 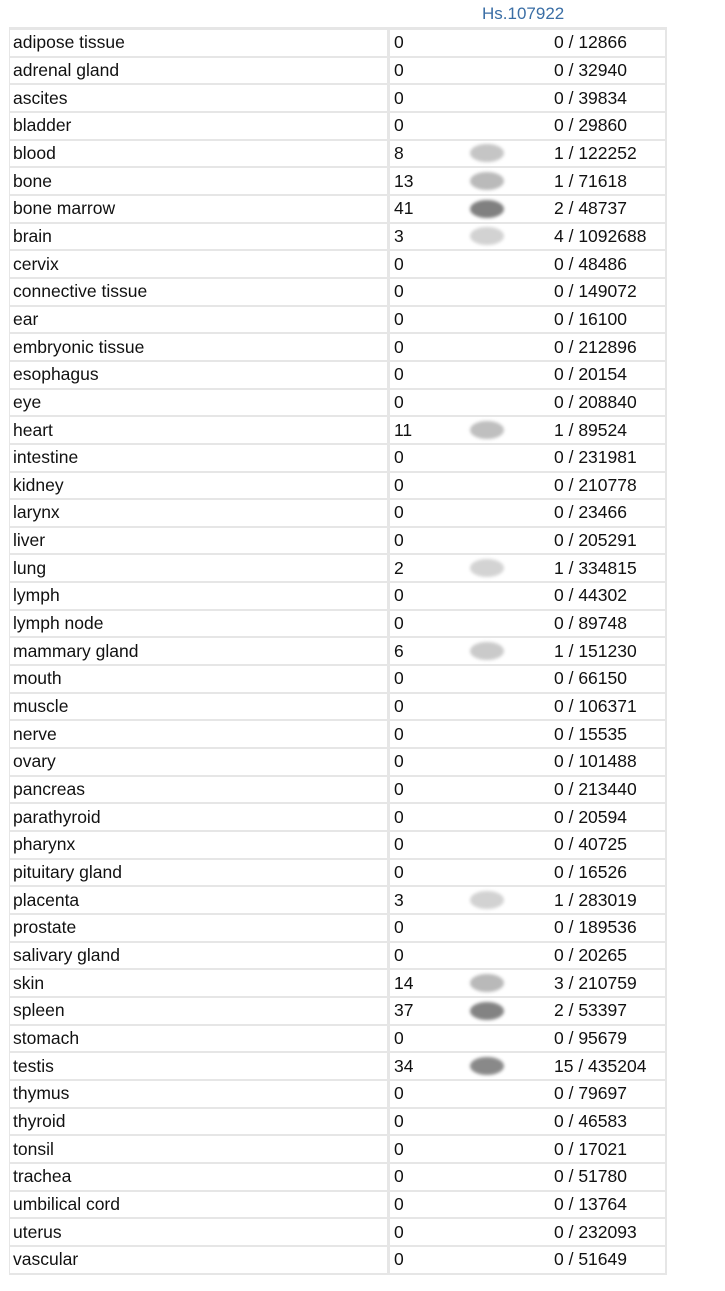 I want to click on gene-ests-ratio: 1 / 89524, so click(x=590, y=429).